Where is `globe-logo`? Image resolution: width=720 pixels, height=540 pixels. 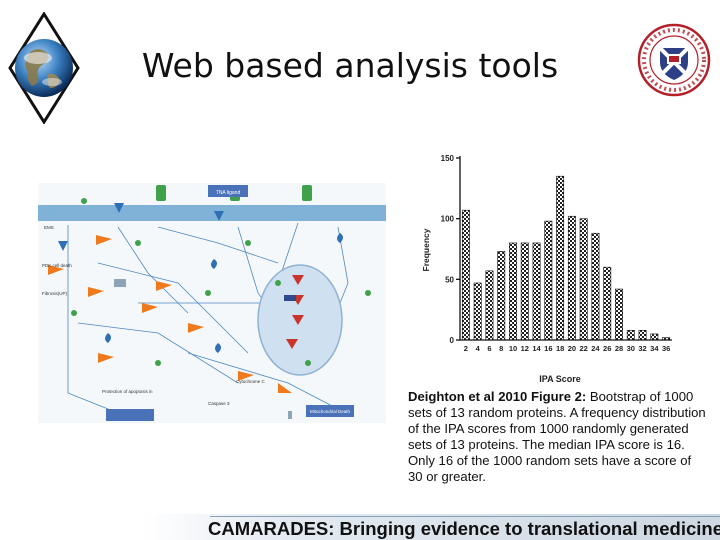 globe-logo is located at coordinates (44, 68).